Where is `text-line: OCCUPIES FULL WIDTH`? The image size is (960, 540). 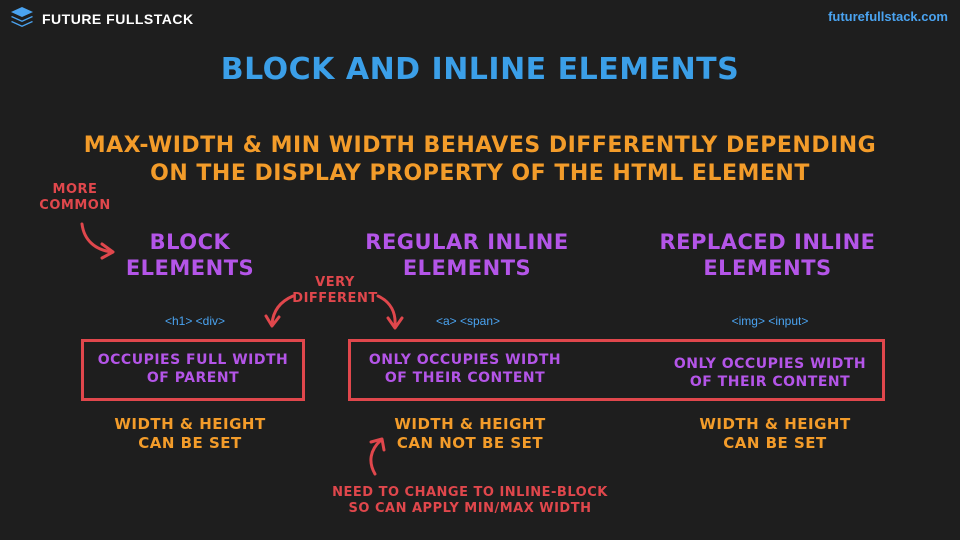 text-line: OCCUPIES FULL WIDTH is located at coordinates (193, 360).